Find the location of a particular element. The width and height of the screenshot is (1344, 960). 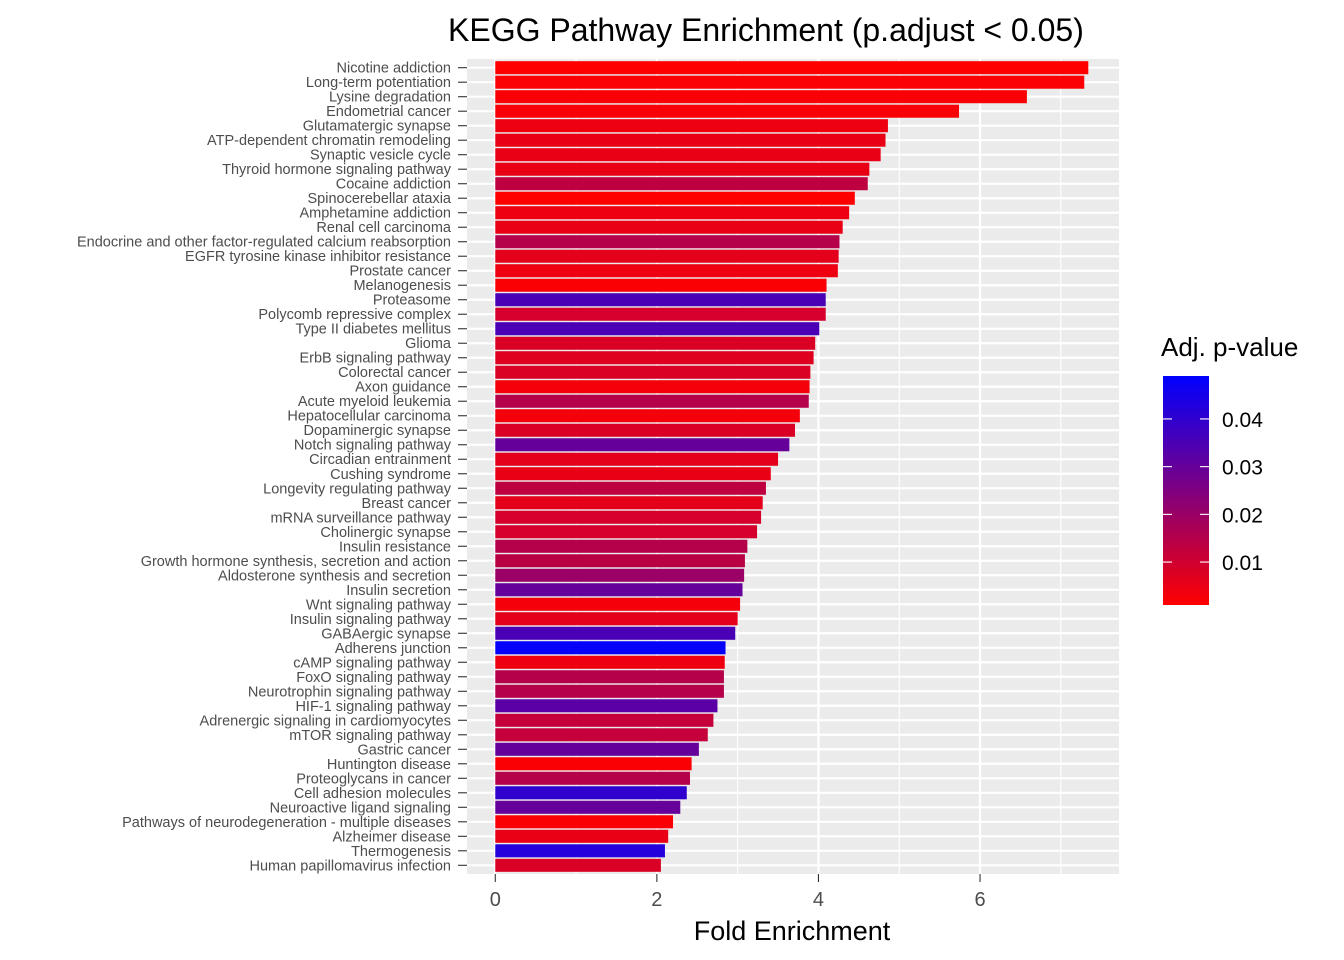

y-tick-label: HIF-1 signaling pathway is located at coordinates (373, 707).